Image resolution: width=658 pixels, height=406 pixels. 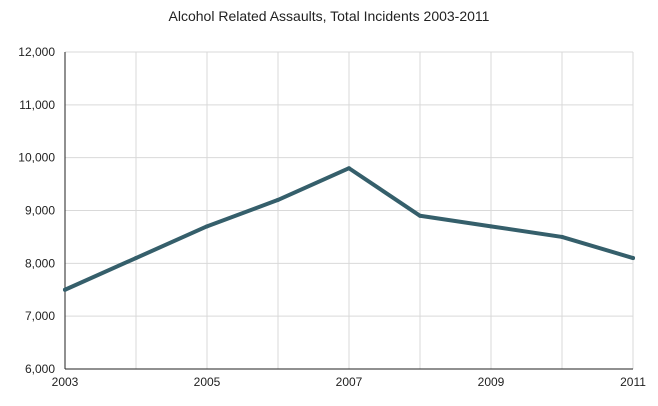 What do you see at coordinates (36, 158) in the screenshot?
I see `y-tick-label: 10,000` at bounding box center [36, 158].